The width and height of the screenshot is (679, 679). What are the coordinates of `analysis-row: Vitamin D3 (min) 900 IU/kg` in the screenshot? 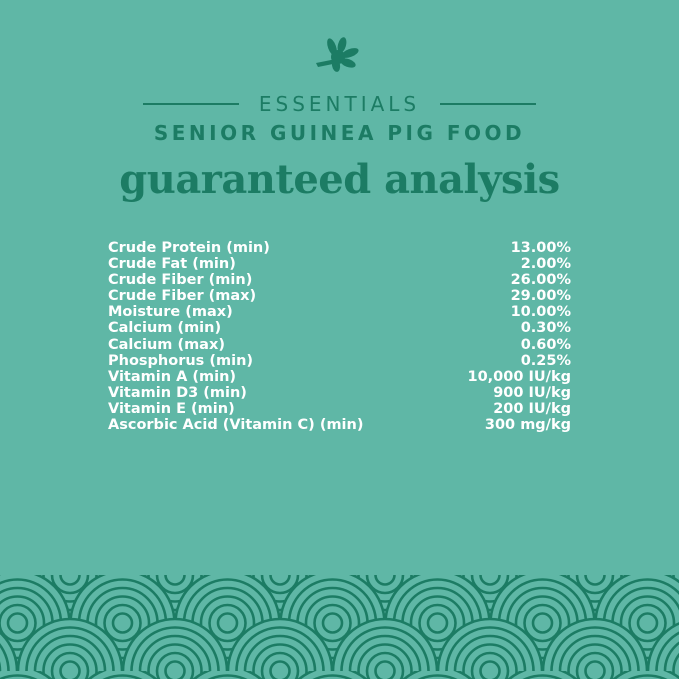 It's located at (339, 393).